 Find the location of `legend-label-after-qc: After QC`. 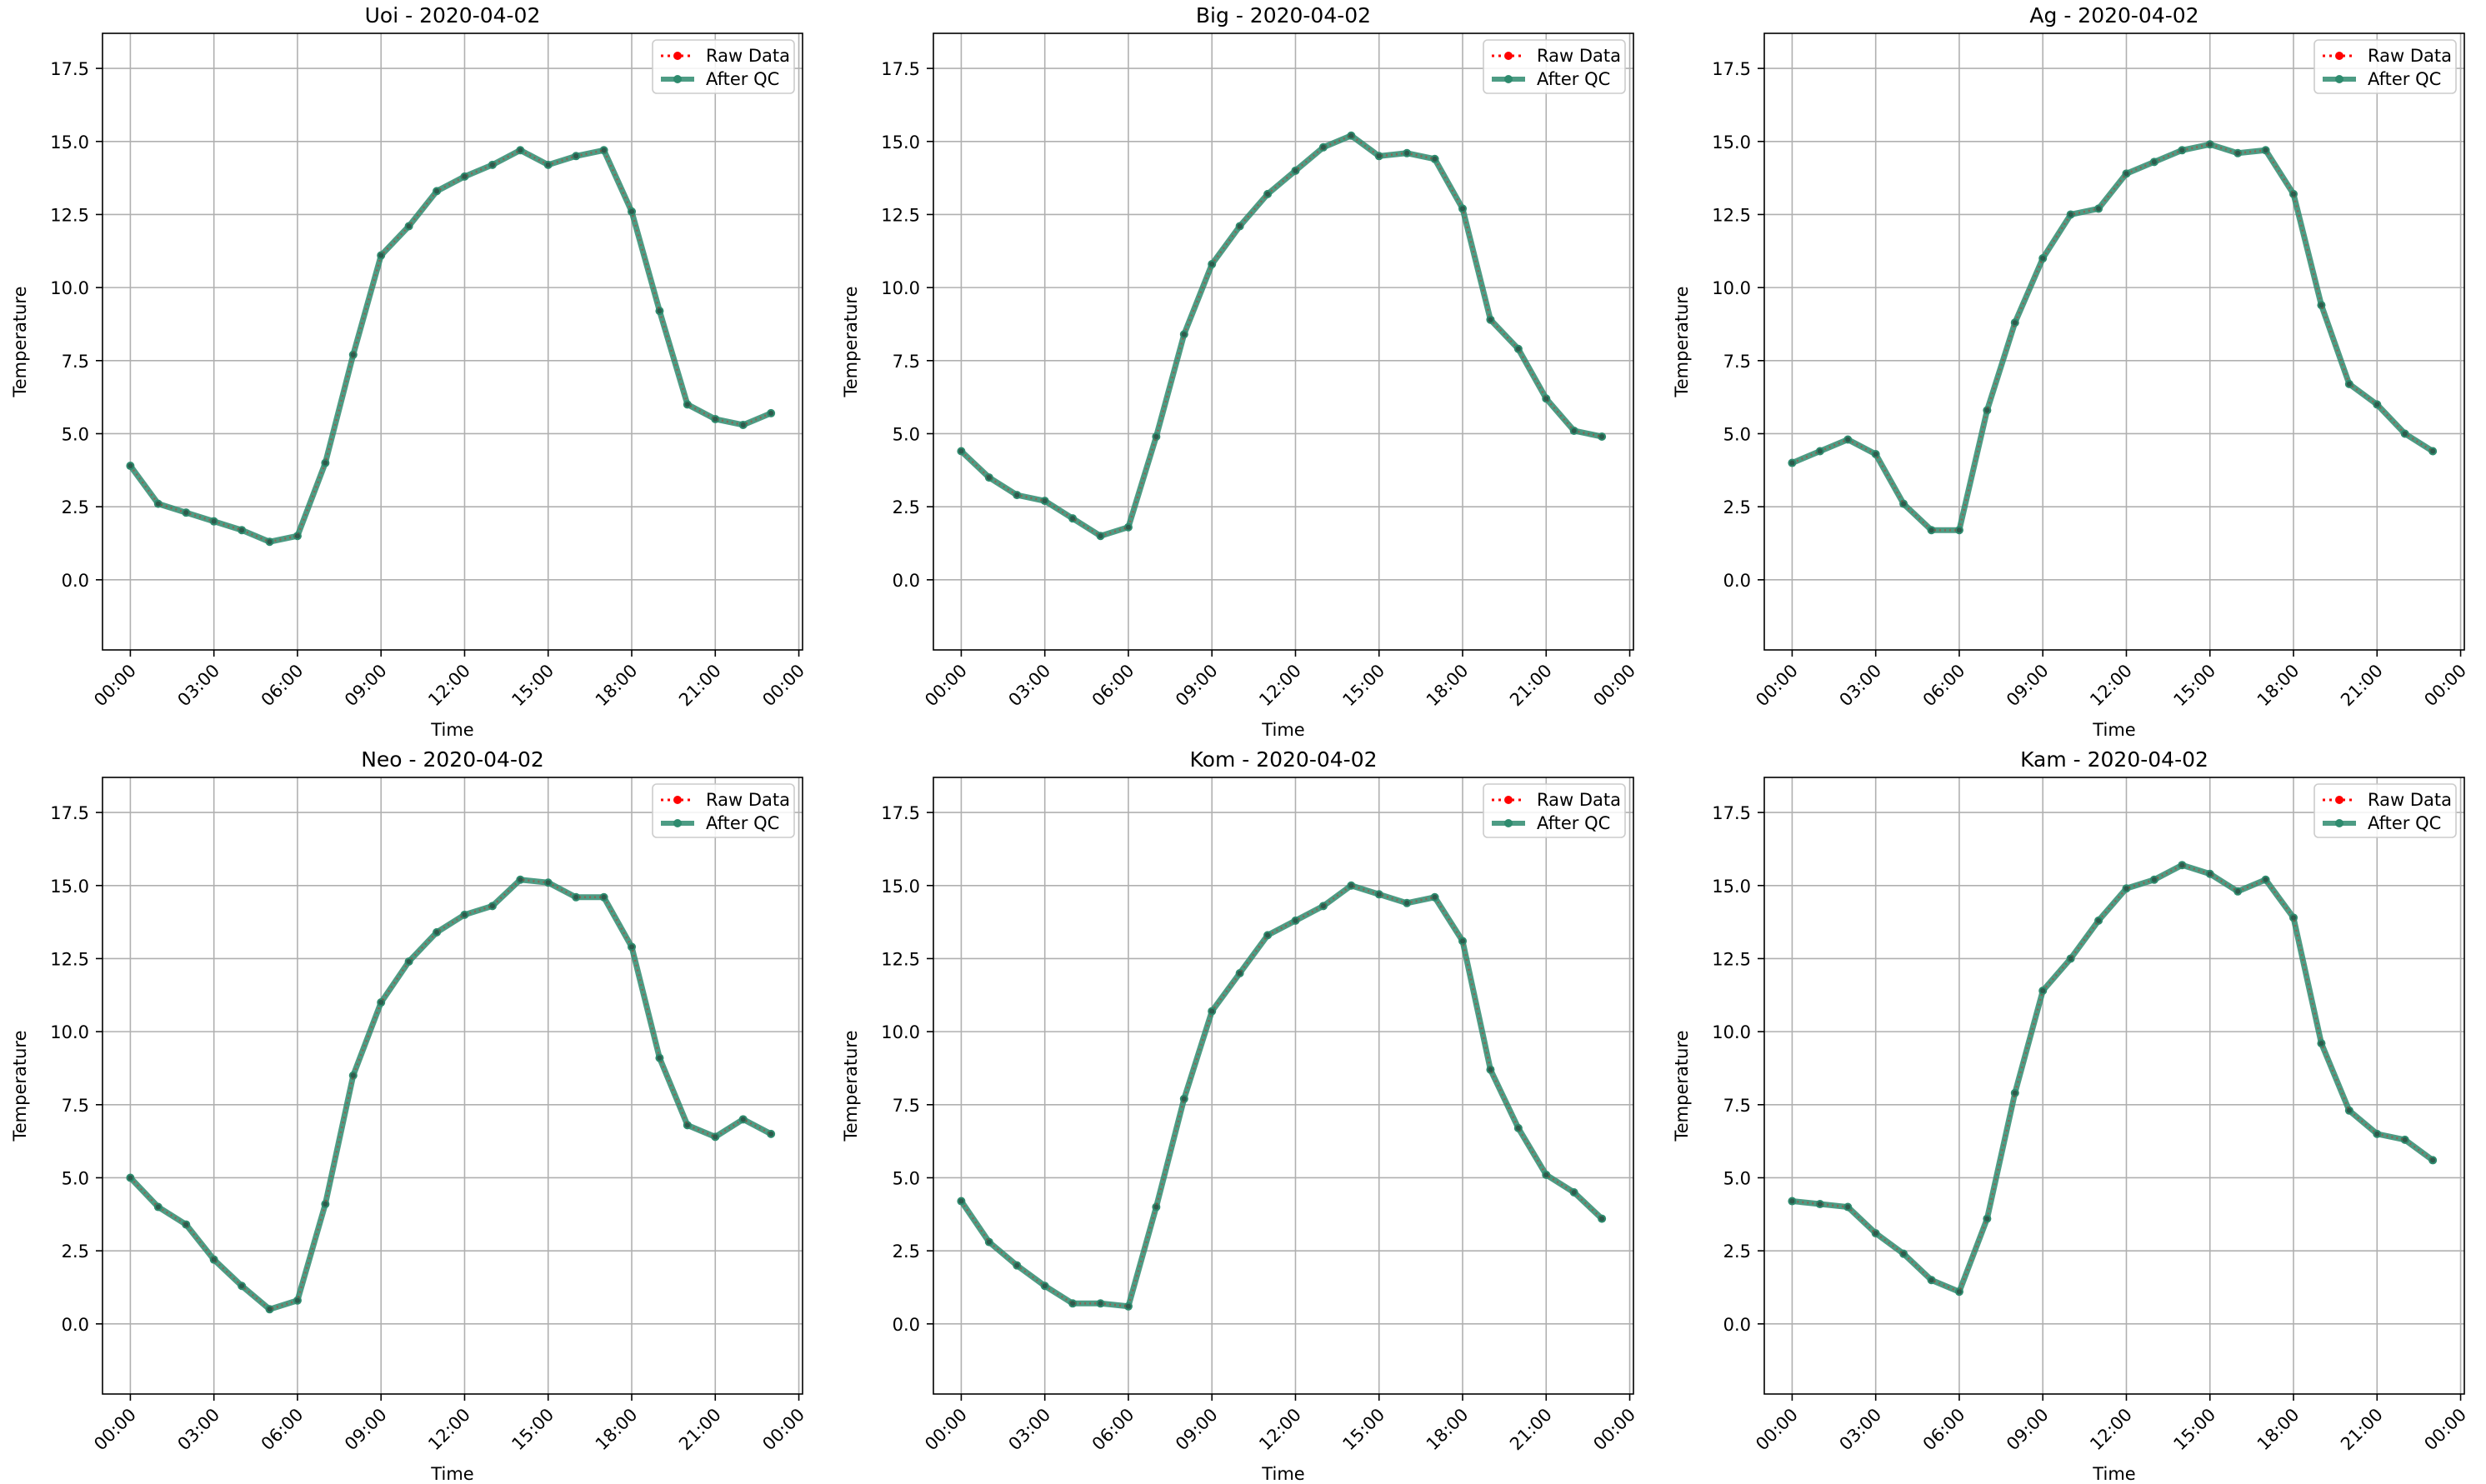

legend-label-after-qc: After QC is located at coordinates (742, 823).